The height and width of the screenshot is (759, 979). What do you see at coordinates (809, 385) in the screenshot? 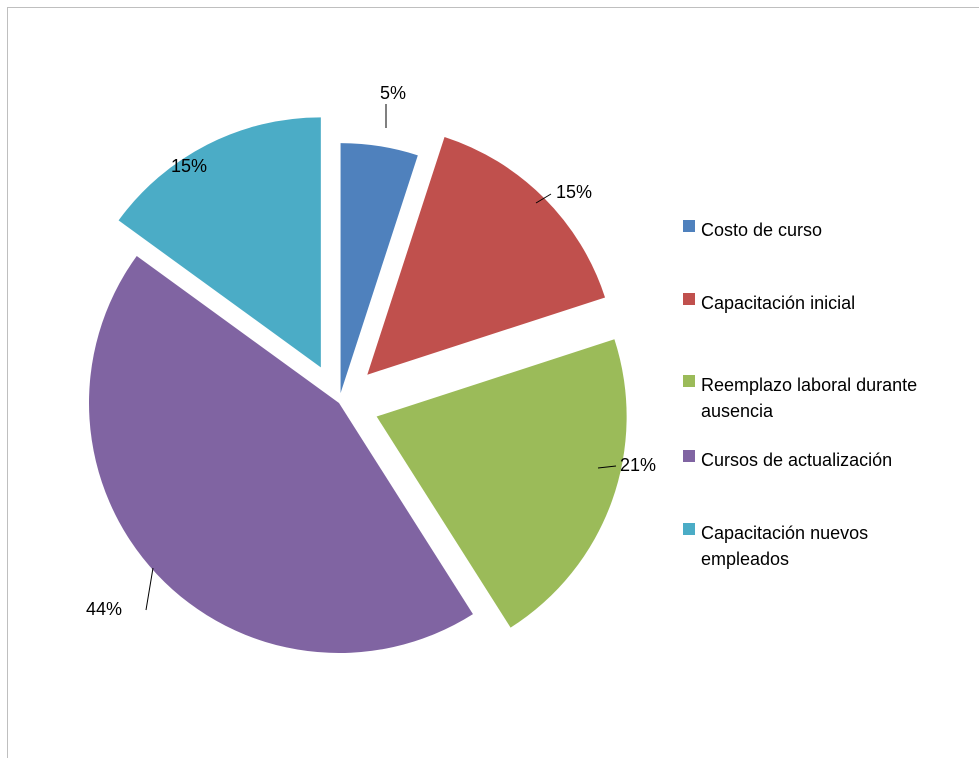
I see `legend-label-3: Reemplazo laboral durante` at bounding box center [809, 385].